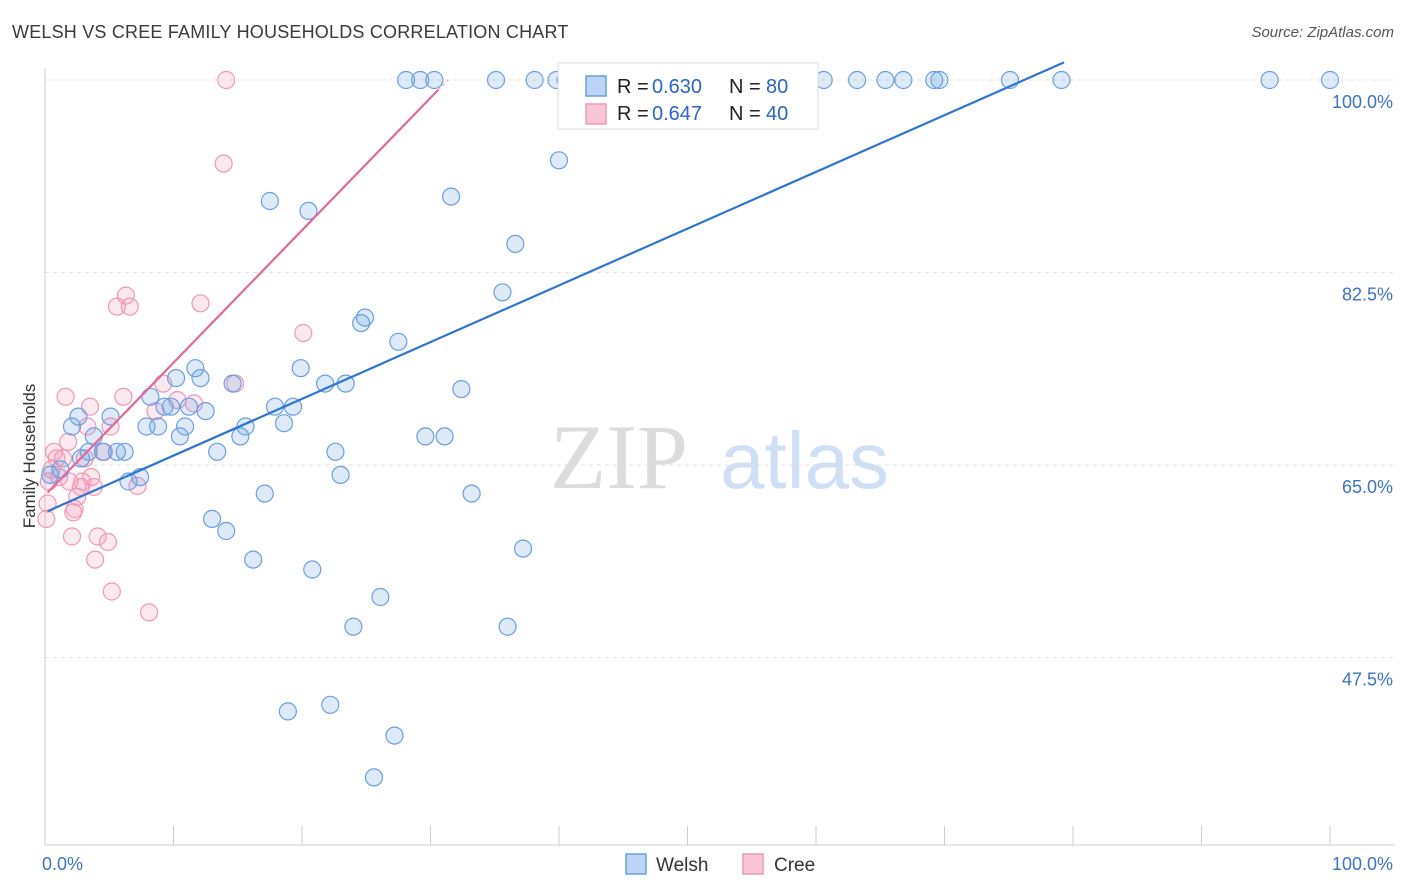  Describe the element at coordinates (619, 457) in the screenshot. I see `watermark-zip: ZIP` at that location.